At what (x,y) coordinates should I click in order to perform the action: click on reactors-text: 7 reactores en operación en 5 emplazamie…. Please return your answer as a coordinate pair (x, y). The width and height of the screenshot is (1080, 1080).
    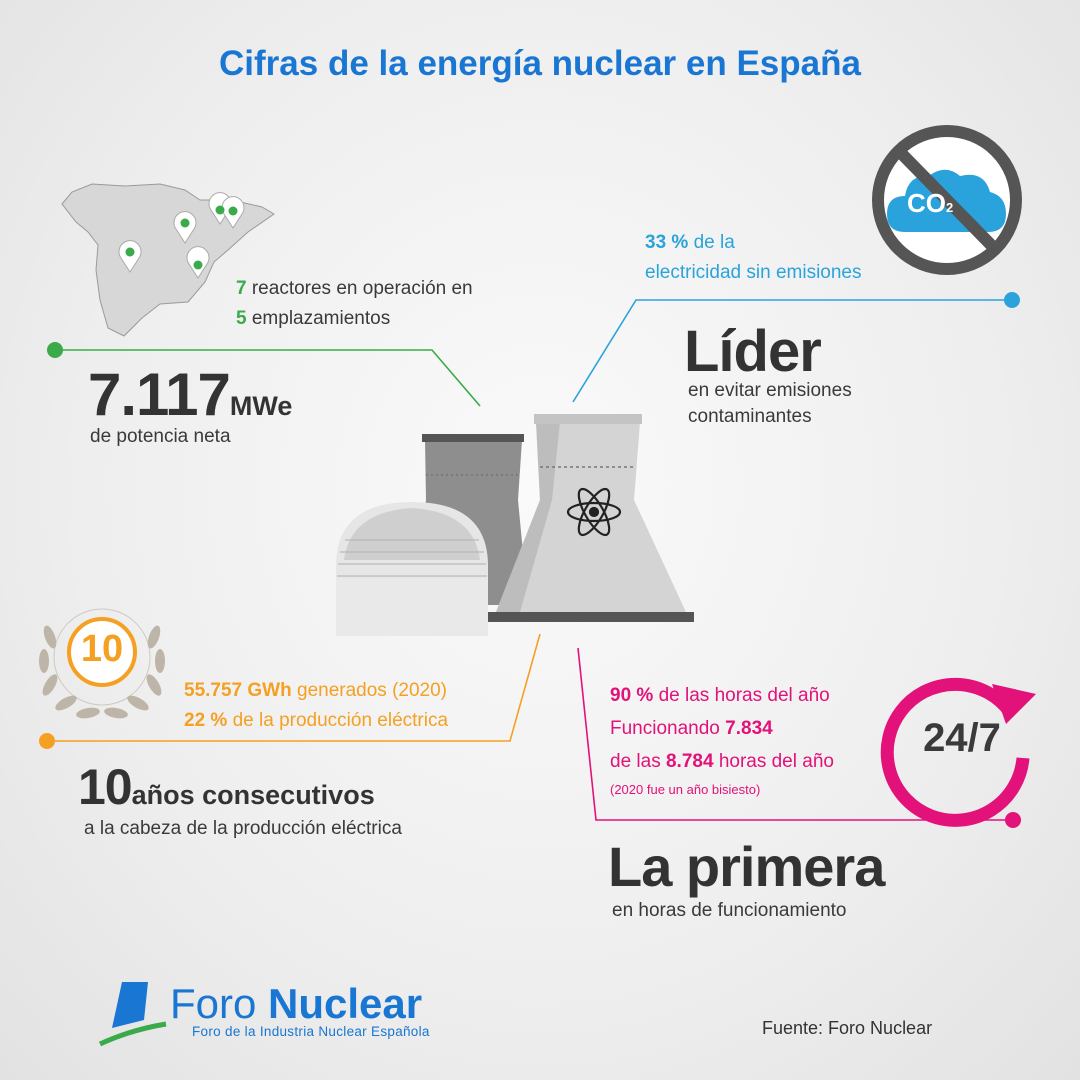
    Looking at the image, I should click on (354, 304).